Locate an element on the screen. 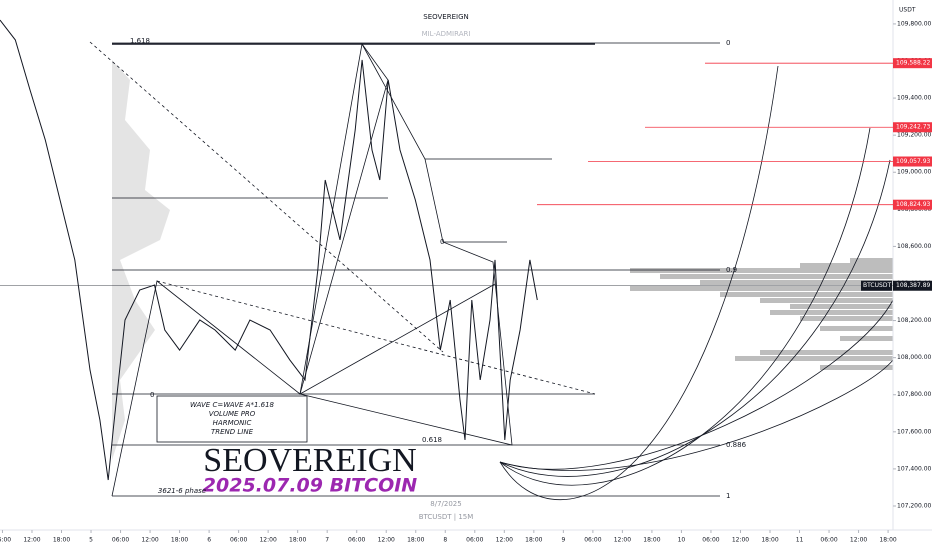  annotation: 0.886 is located at coordinates (736, 445).